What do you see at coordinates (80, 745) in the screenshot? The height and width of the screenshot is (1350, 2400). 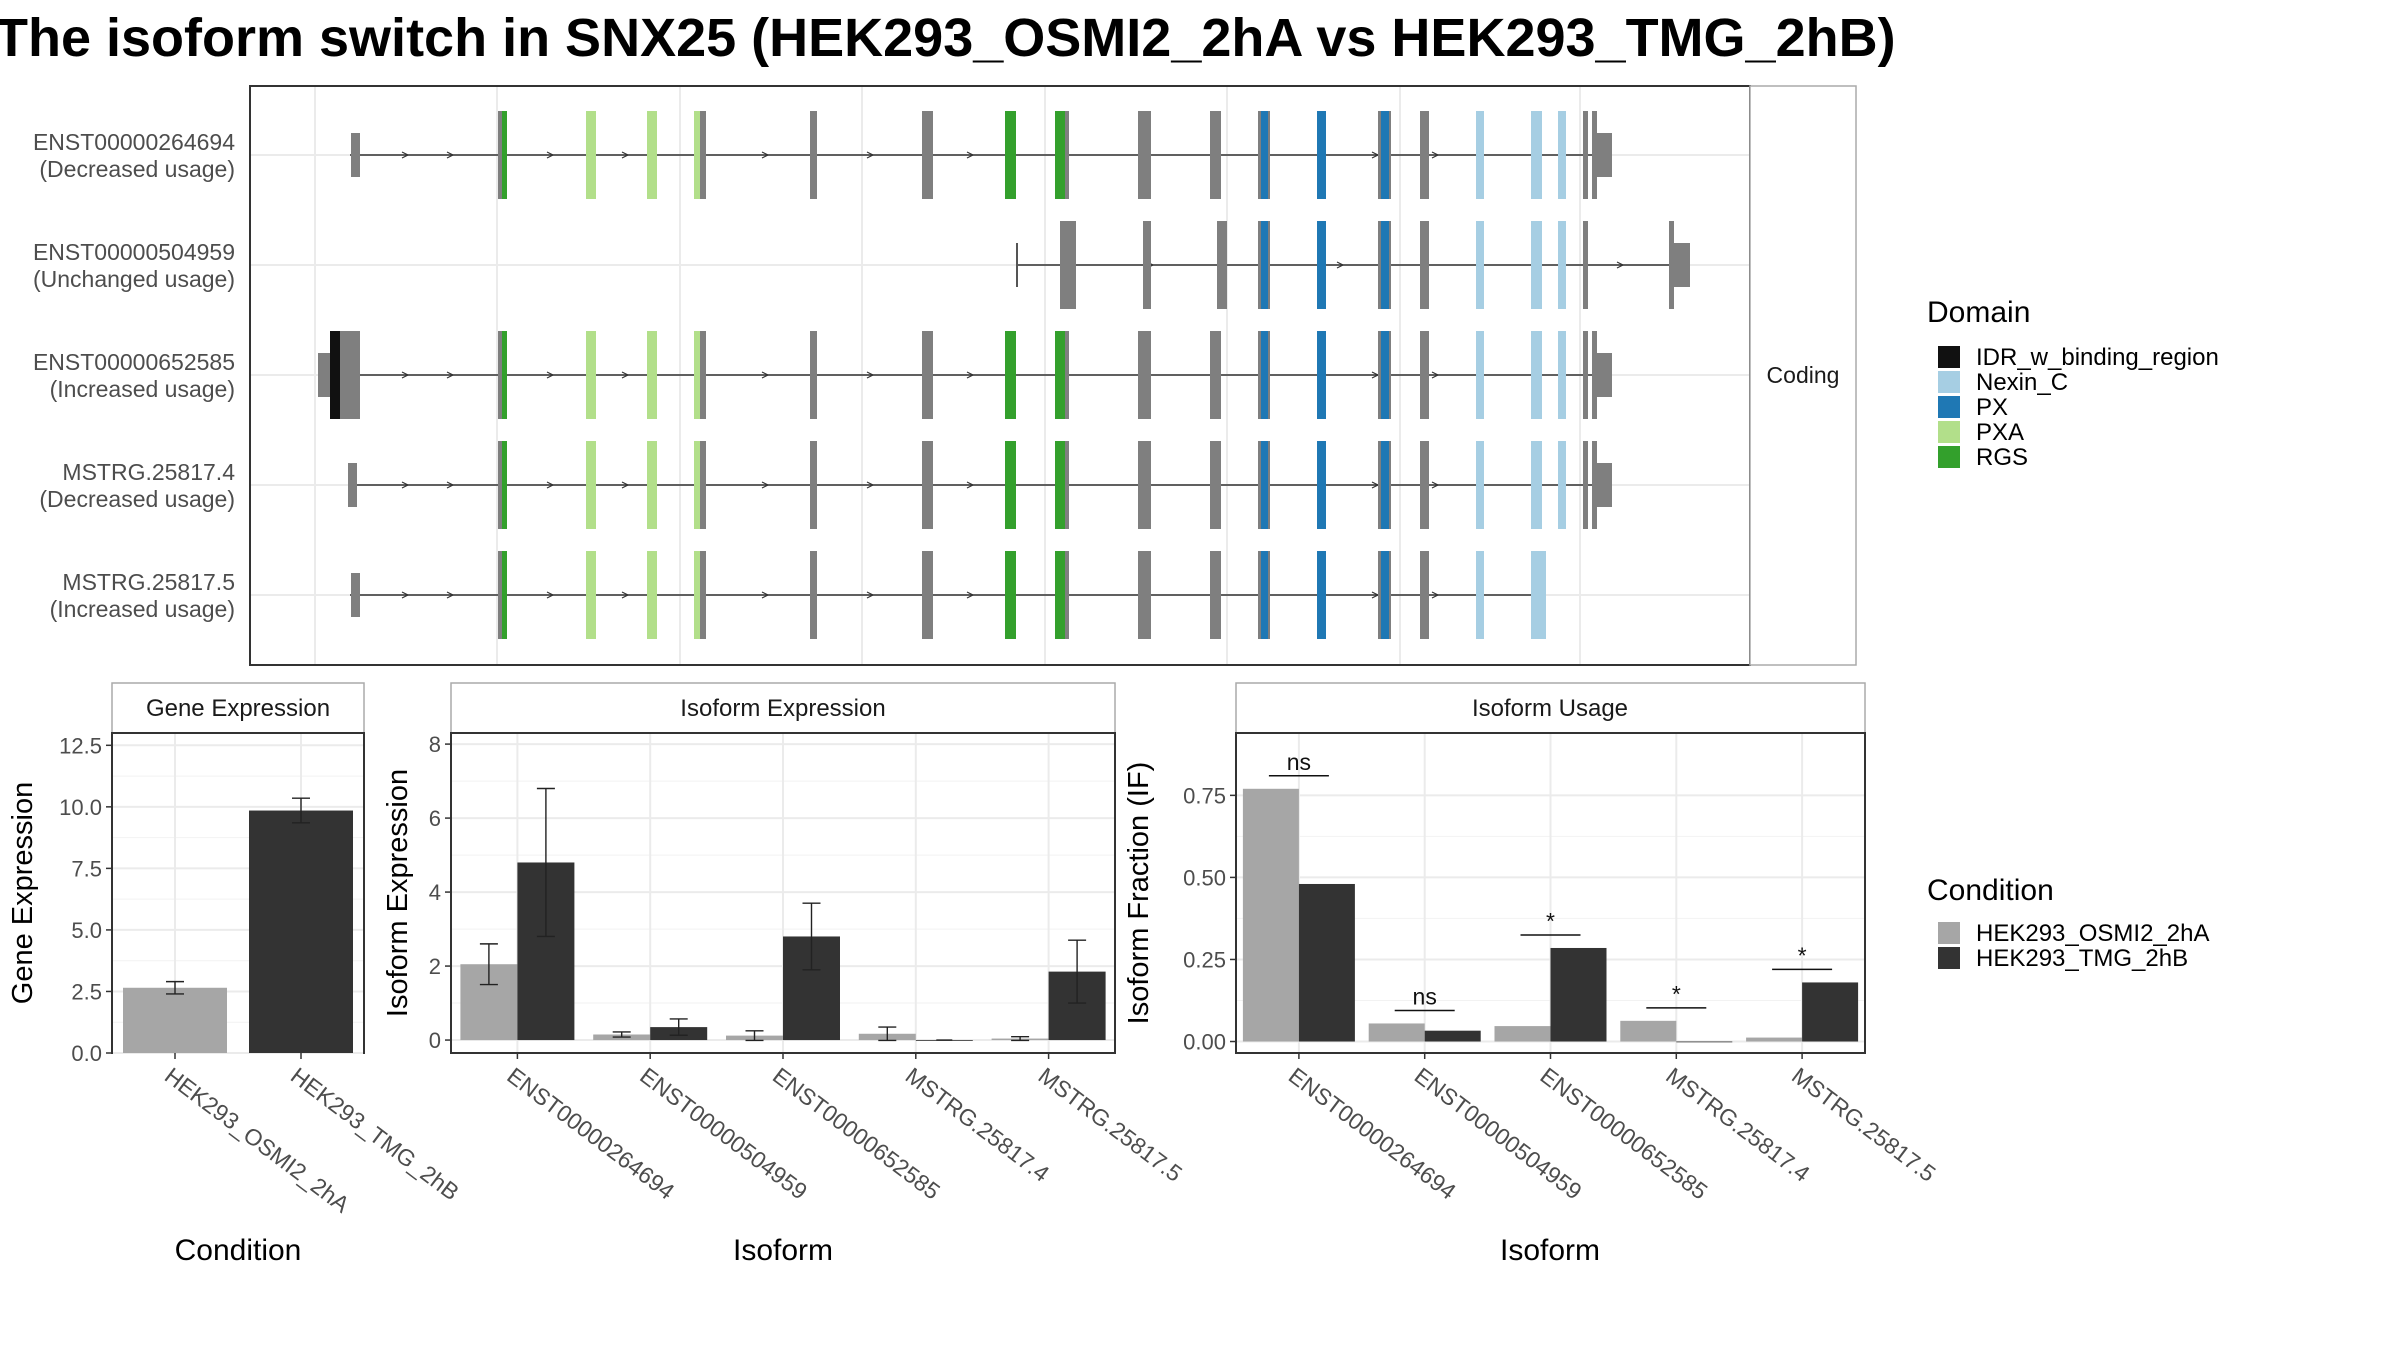 I see `y-tick-label: 12.5` at bounding box center [80, 745].